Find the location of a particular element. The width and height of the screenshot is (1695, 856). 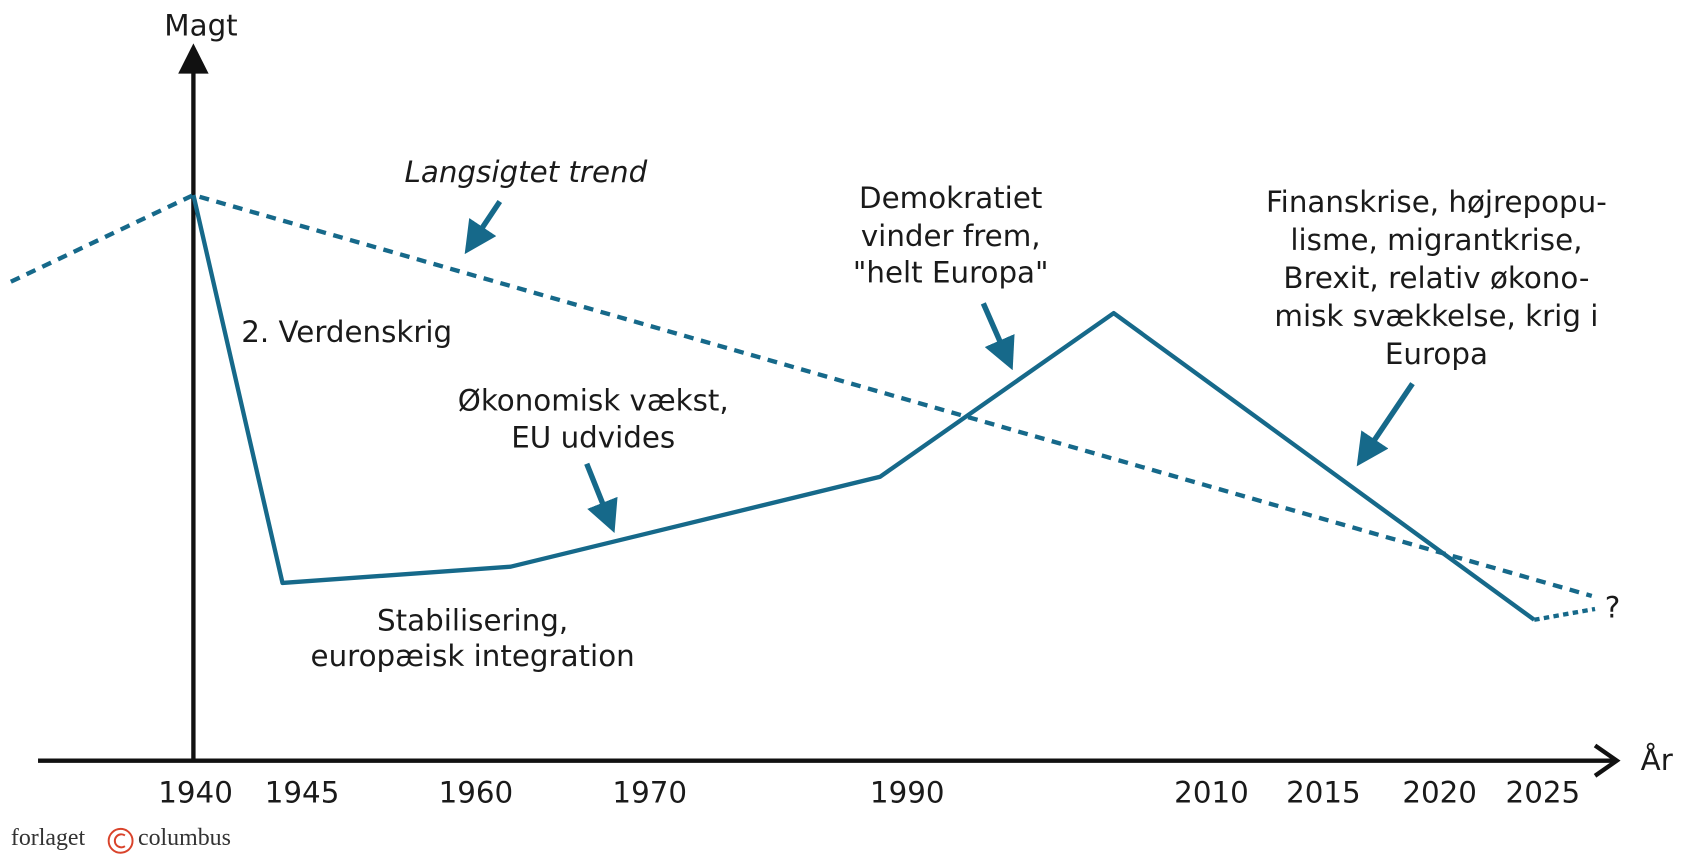

annotation: Brexit, relativ økono- is located at coordinates (1436, 278).